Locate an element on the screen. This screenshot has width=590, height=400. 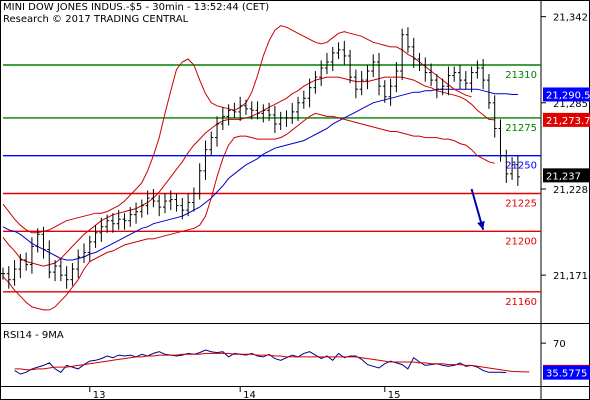
forecast-arrow-head is located at coordinates (481, 225).